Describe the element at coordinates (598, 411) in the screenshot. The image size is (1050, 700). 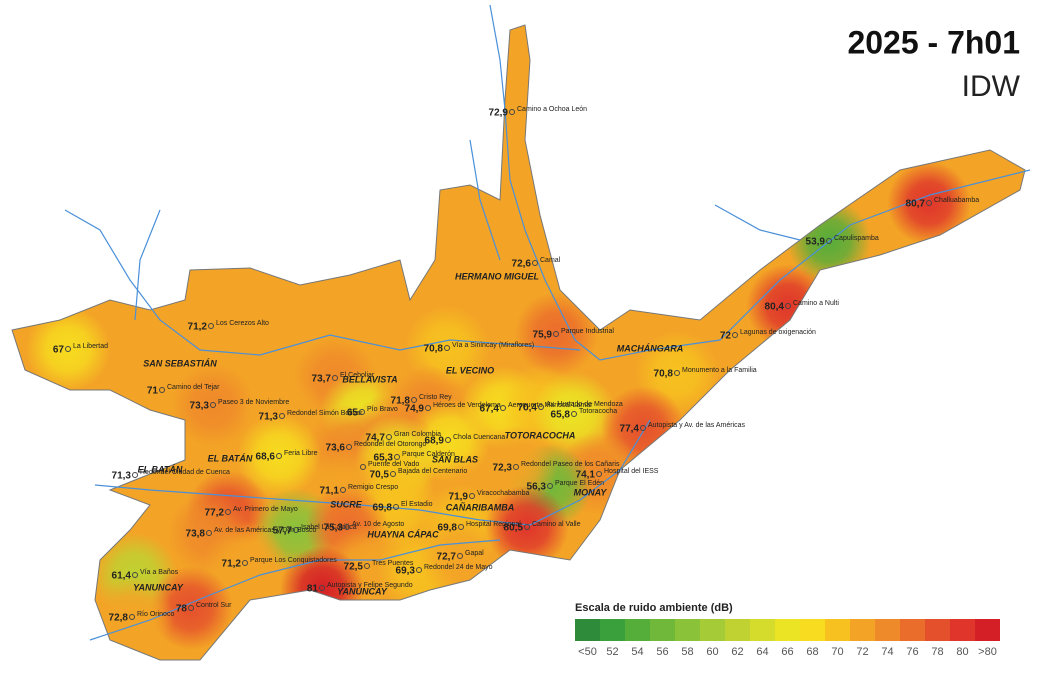
I see `station-name: Totoracocha` at that location.